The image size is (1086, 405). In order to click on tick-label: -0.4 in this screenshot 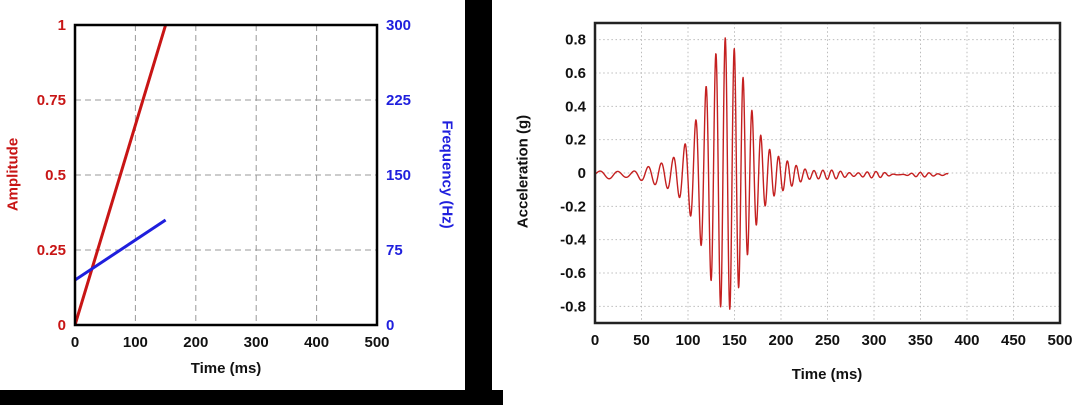, I will do `click(573, 240)`.